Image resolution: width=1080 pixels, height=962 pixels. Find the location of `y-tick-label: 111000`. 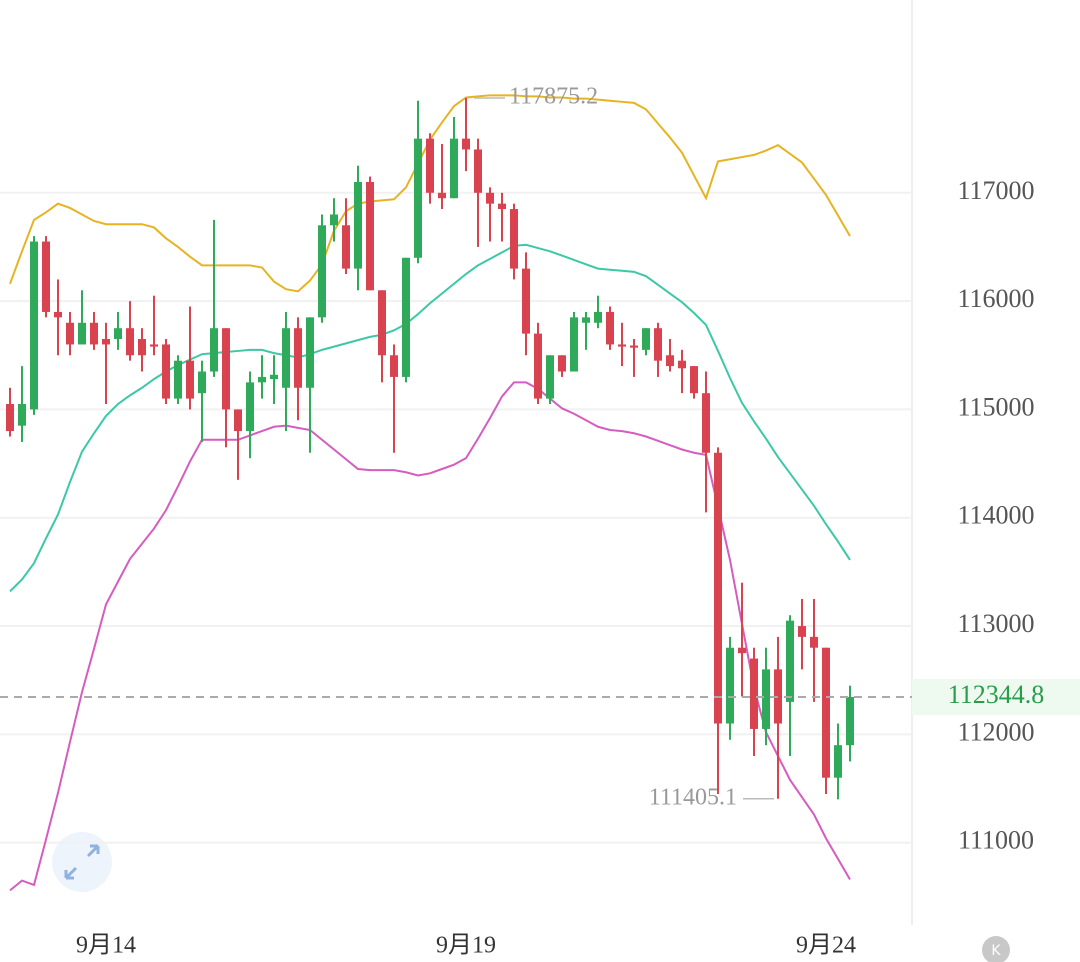

y-tick-label: 111000 is located at coordinates (996, 840).